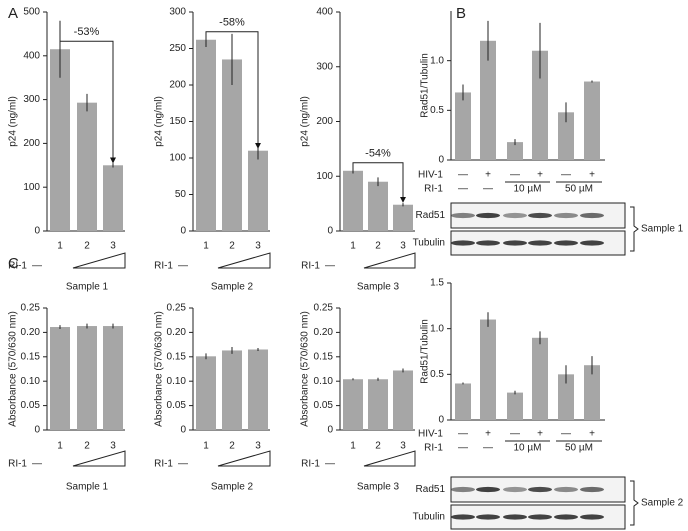  What do you see at coordinates (31, 55) in the screenshot?
I see `y-tick-label: 400` at bounding box center [31, 55].